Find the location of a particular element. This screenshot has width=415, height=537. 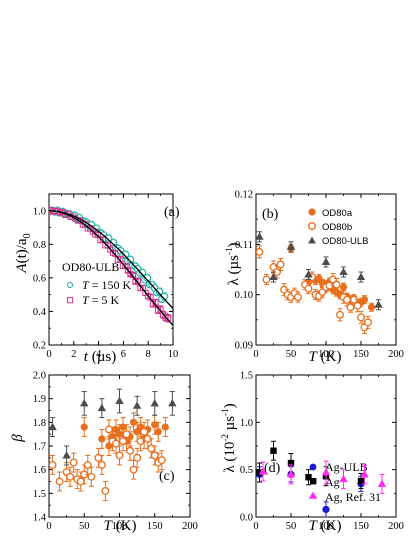

legend-marker-ag-ulb is located at coordinates (313, 467).